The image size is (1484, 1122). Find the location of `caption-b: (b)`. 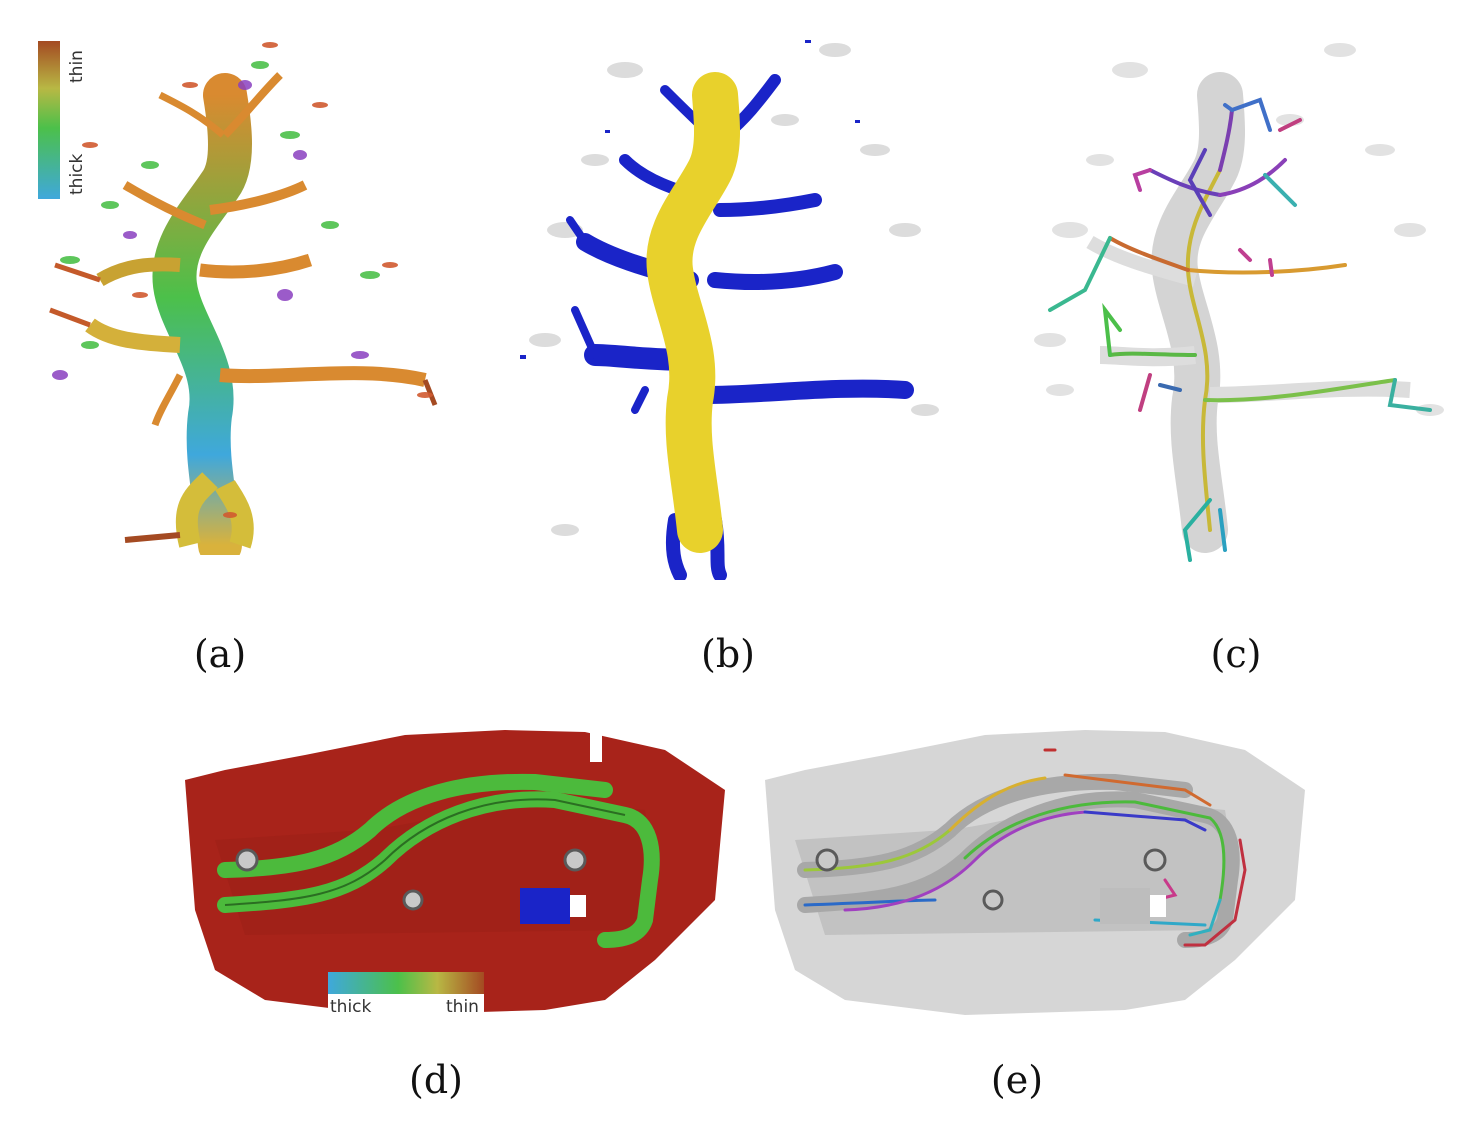

caption-b: (b) is located at coordinates (728, 654).